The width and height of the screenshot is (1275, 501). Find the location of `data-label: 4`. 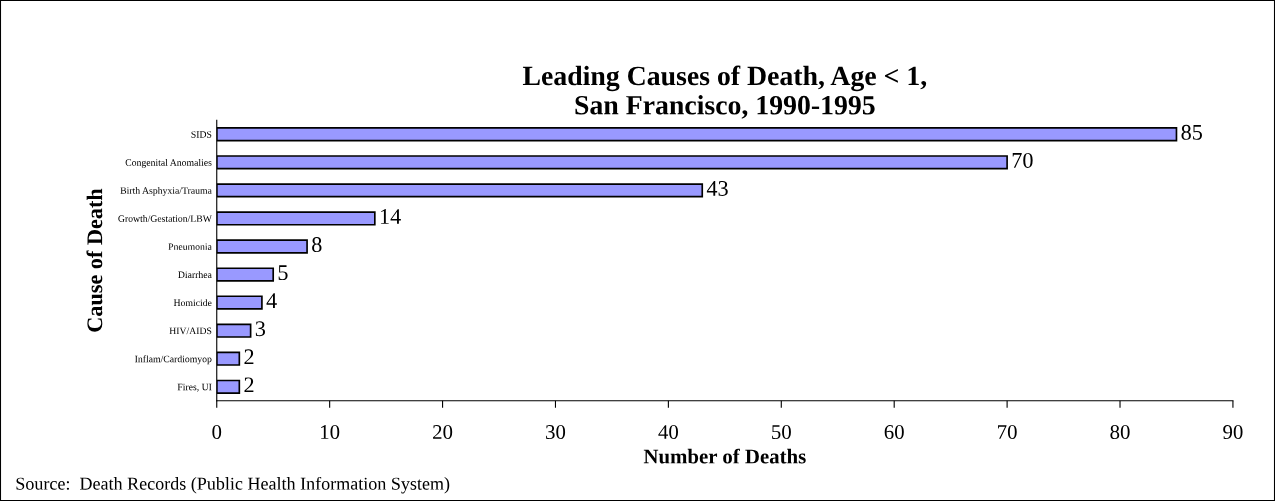

data-label: 4 is located at coordinates (271, 300).